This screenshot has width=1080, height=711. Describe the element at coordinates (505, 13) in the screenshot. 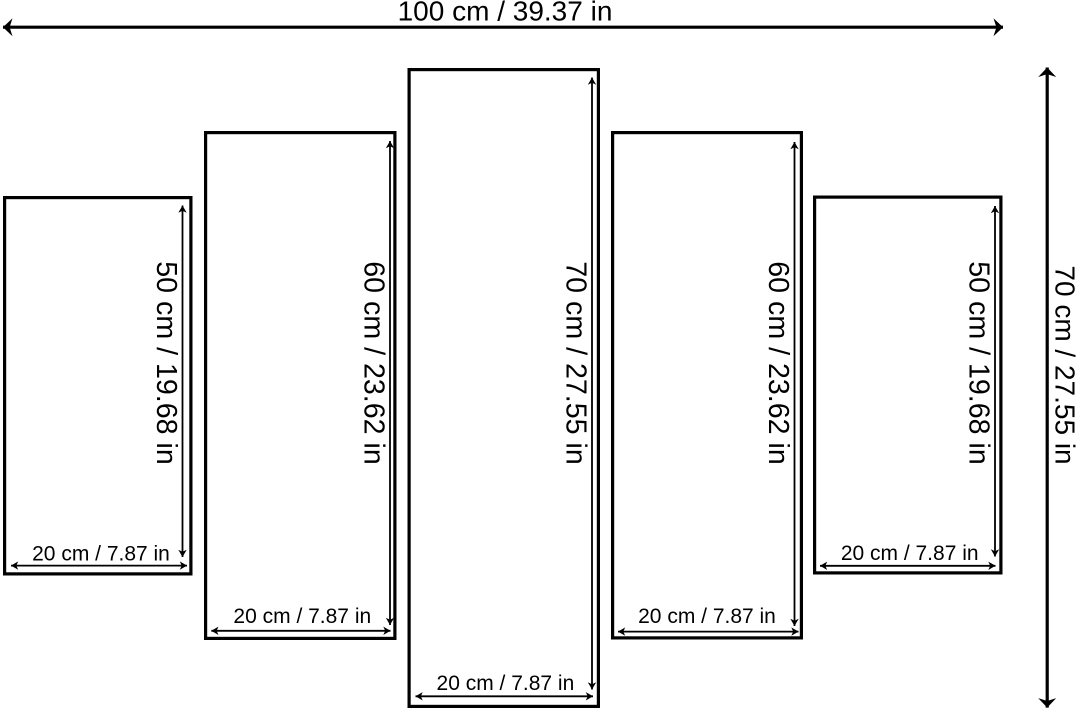

I see `svg-text: 100 cm / 39.37 in` at that location.